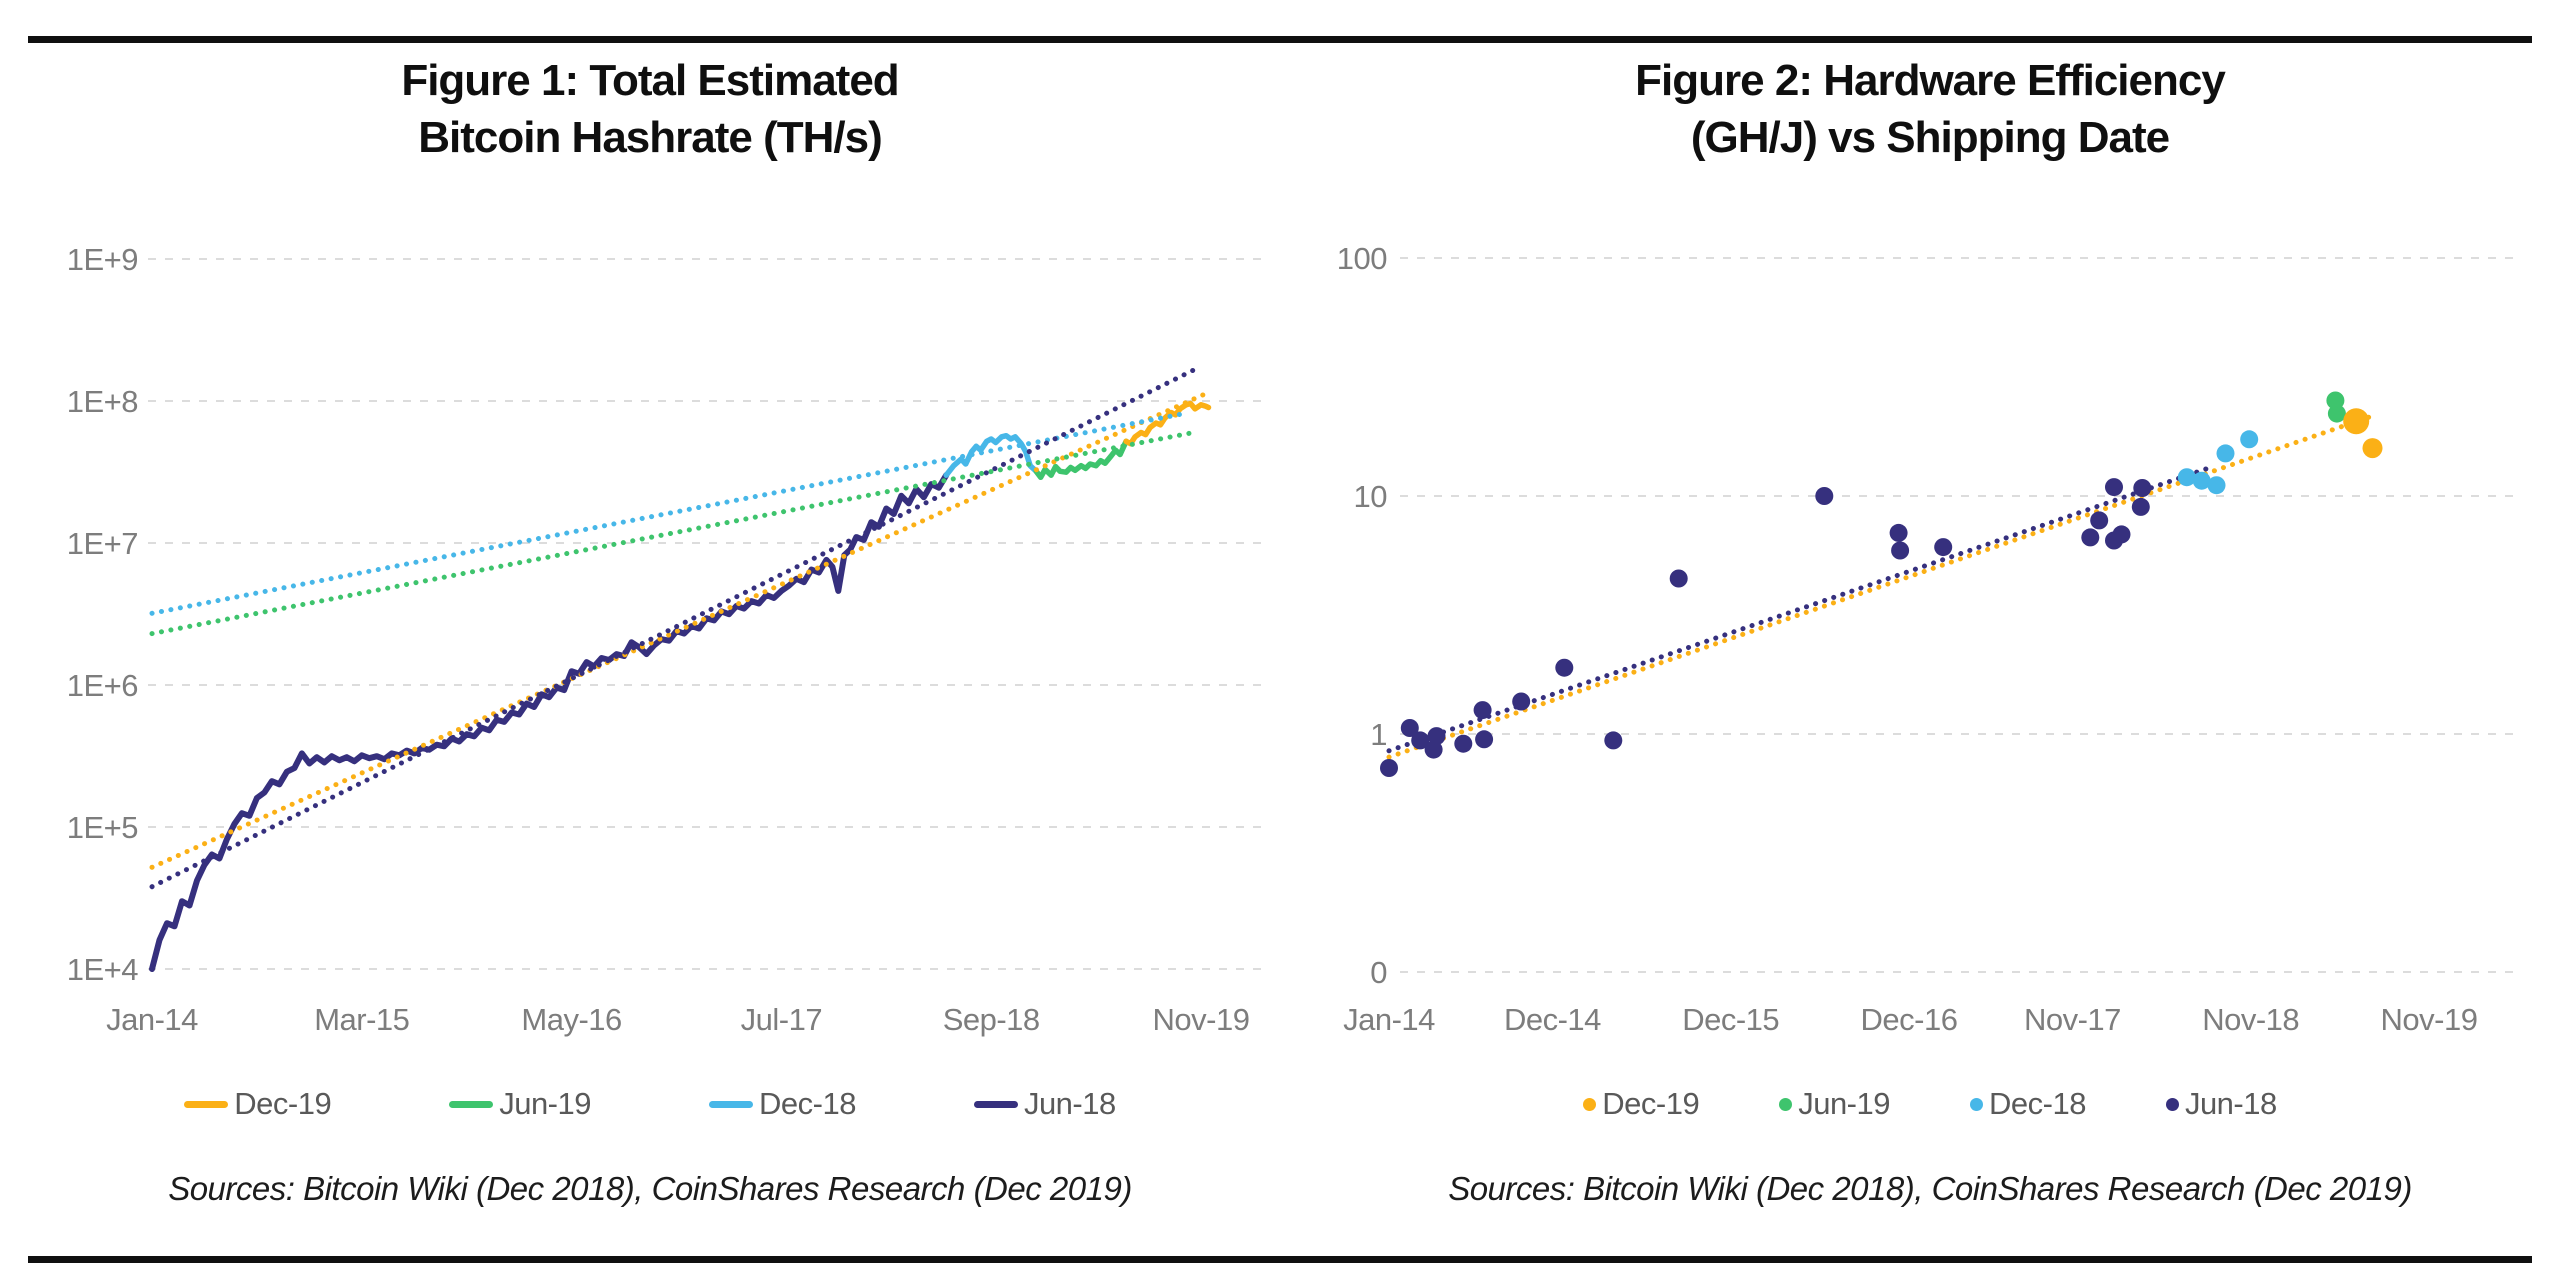 Image resolution: width=2560 pixels, height=1280 pixels. I want to click on figure1-y-tick-label: 1E+8, so click(102, 401).